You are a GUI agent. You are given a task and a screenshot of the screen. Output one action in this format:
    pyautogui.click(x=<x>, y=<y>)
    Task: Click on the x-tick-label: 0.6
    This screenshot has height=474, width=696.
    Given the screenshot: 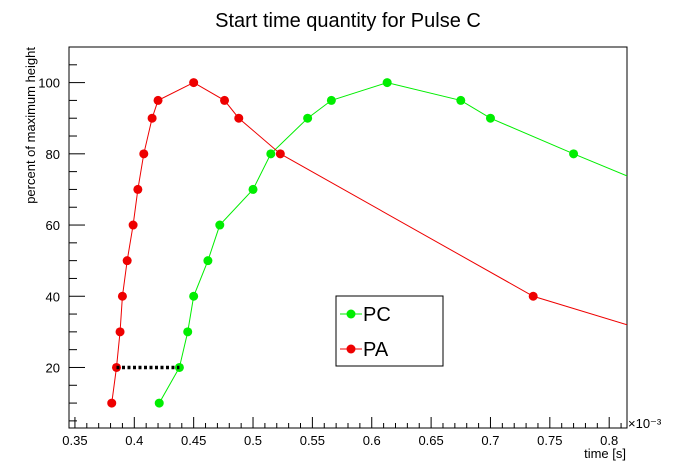 What is the action you would take?
    pyautogui.click(x=372, y=440)
    